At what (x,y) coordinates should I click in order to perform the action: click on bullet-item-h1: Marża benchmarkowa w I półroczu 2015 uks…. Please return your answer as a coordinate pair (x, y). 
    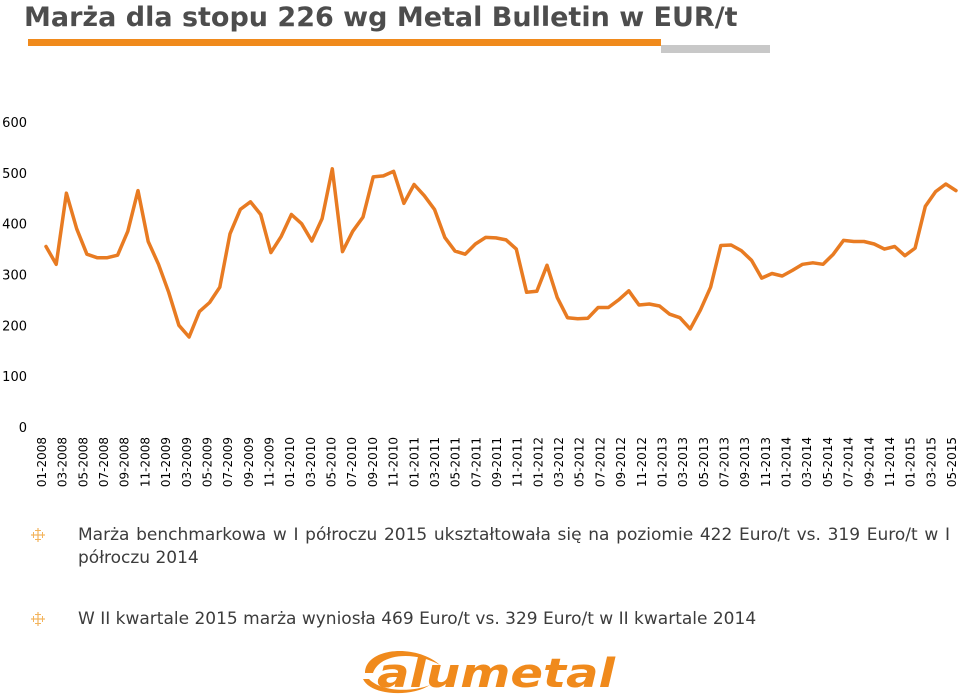
    Looking at the image, I should click on (490, 547).